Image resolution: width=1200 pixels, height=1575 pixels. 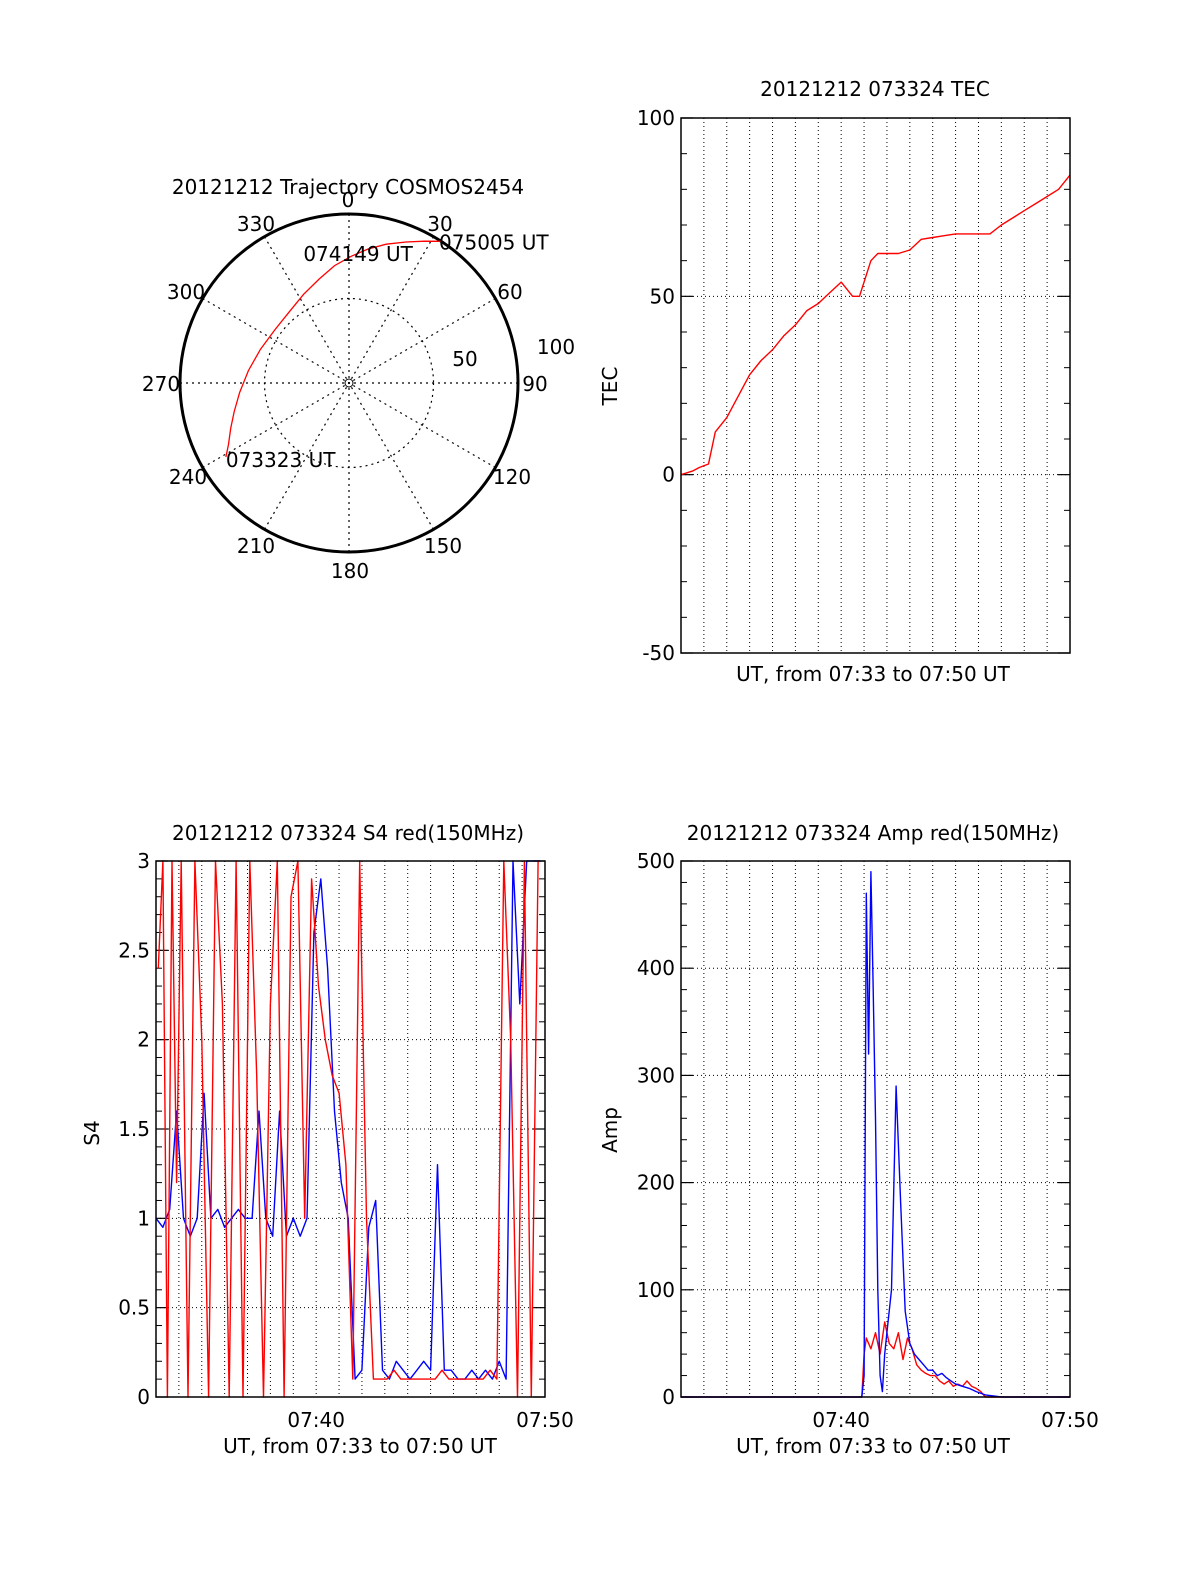 I want to click on s4-axes-frame, so click(x=350, y=1129).